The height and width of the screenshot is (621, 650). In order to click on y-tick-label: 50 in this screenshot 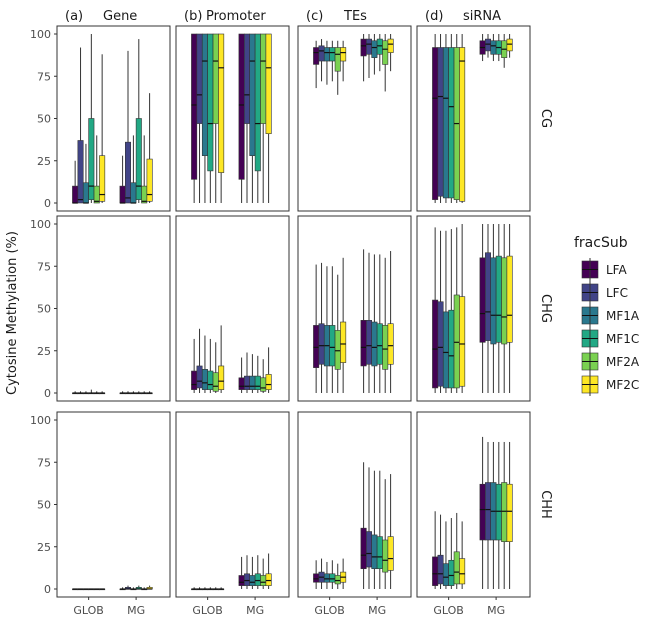, I will do `click(44, 119)`.